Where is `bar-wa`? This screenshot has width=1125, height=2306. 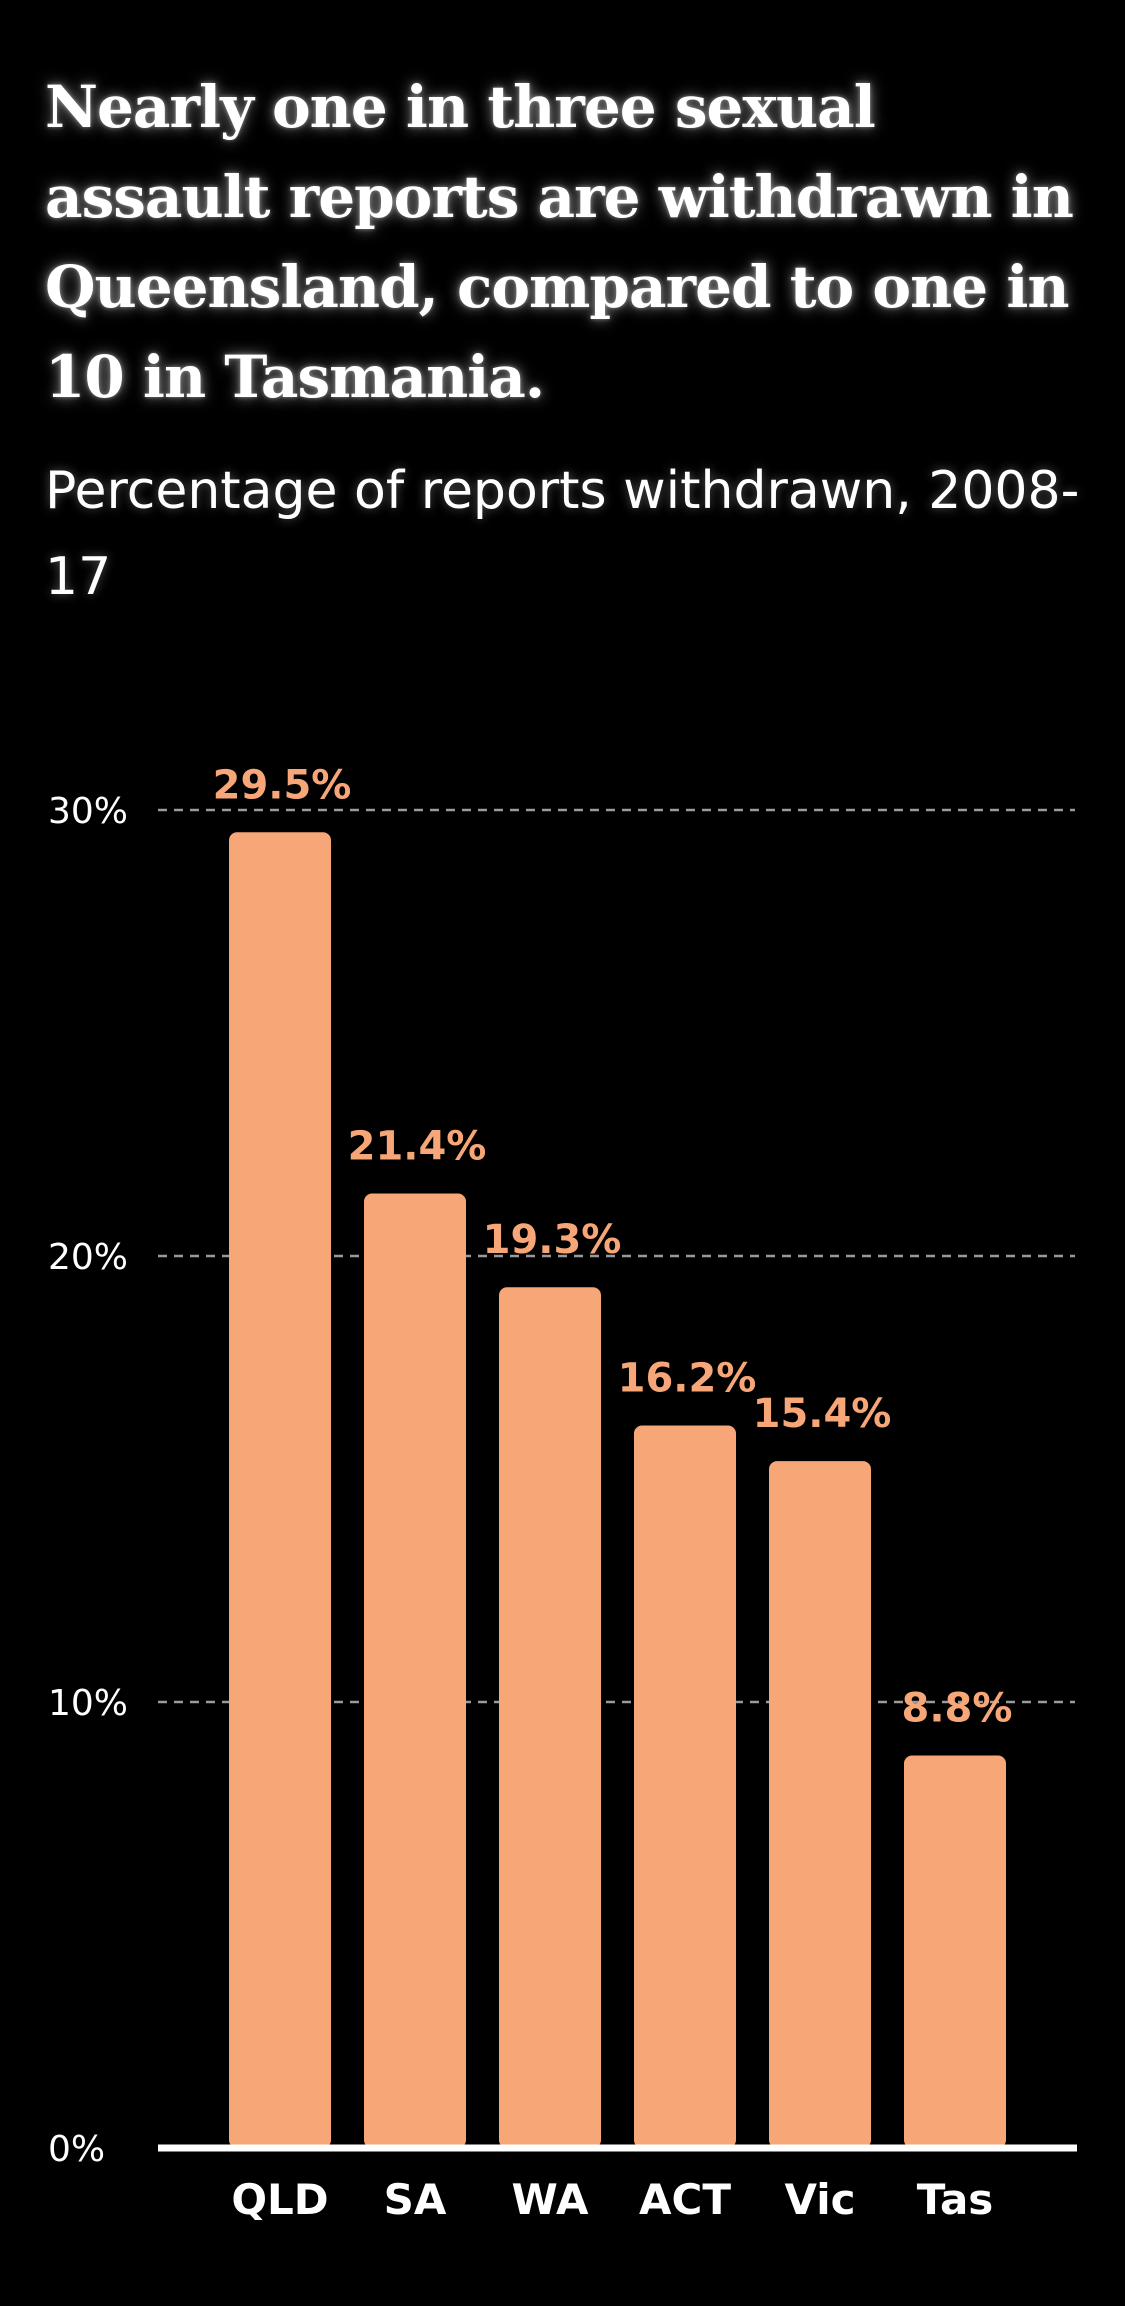
bar-wa is located at coordinates (550, 1717).